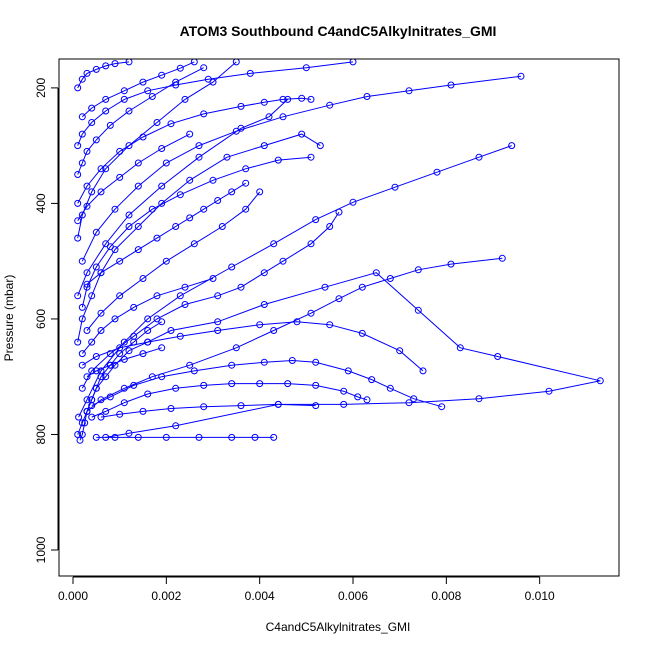 The width and height of the screenshot is (650, 650). Describe the element at coordinates (46, 320) in the screenshot. I see `y-axis: 200 400 600 800 1000` at that location.